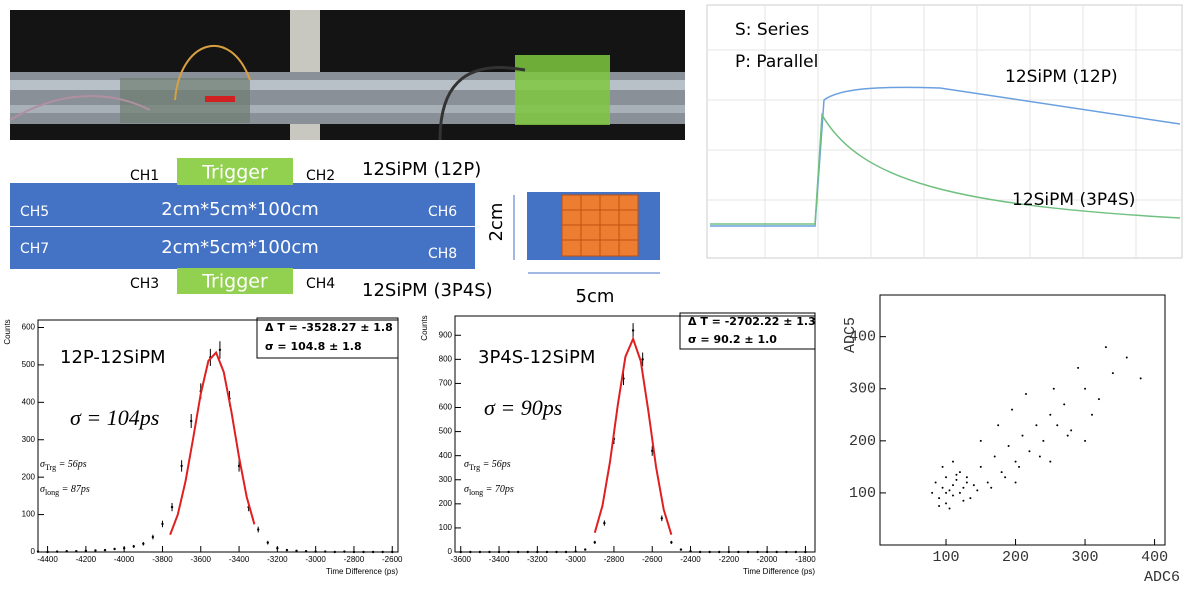  Describe the element at coordinates (124, 559) in the screenshot. I see `x-tick-label: -4000` at that location.